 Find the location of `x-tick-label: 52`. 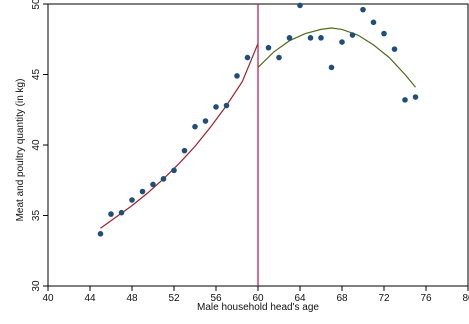

x-tick-label: 52 is located at coordinates (174, 298).